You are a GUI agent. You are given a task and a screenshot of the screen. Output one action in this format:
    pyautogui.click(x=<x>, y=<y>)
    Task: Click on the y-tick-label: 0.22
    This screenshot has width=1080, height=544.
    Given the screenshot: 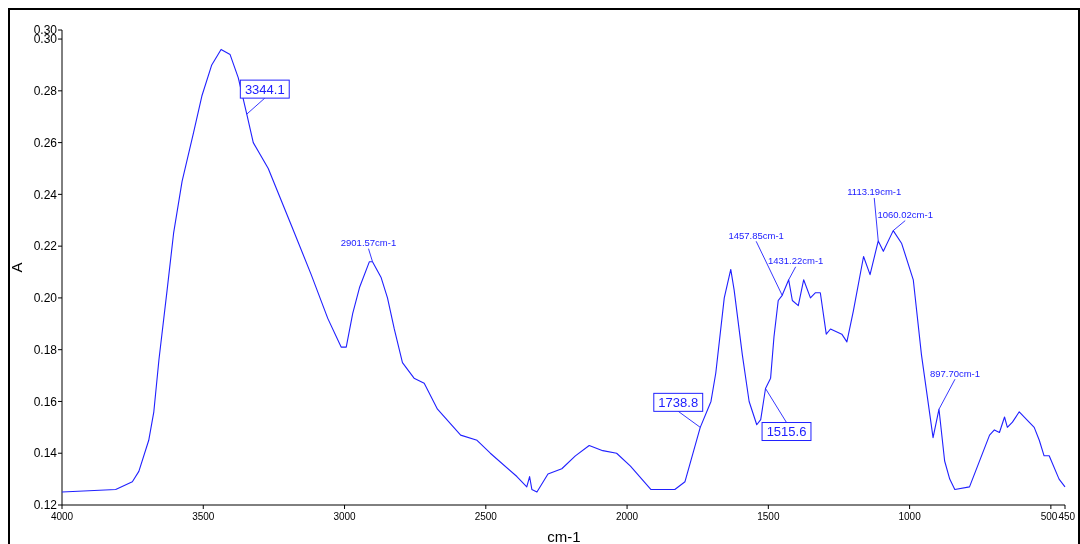 What is the action you would take?
    pyautogui.click(x=45, y=246)
    